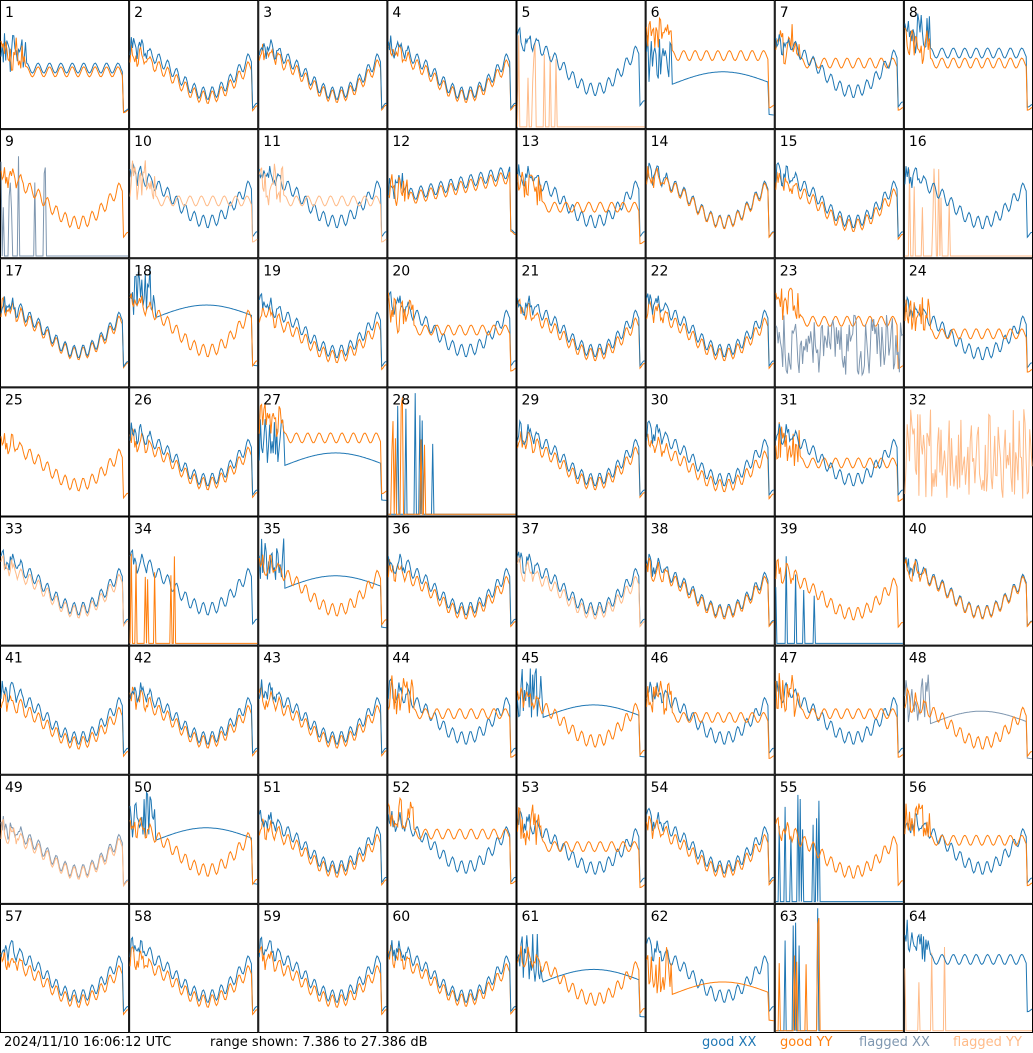 The image size is (1033, 1053). I want to click on panel-label: 22, so click(660, 271).